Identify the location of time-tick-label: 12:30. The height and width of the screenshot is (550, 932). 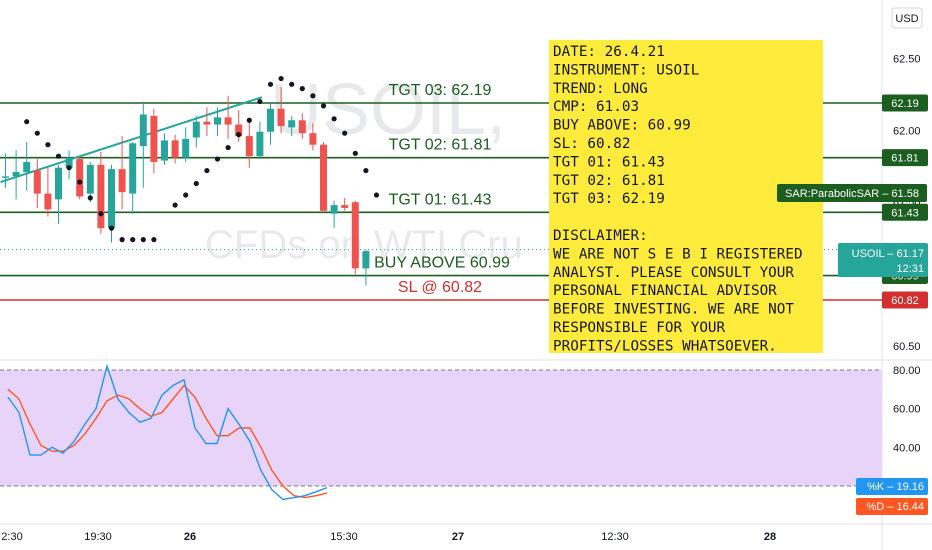
(615, 537).